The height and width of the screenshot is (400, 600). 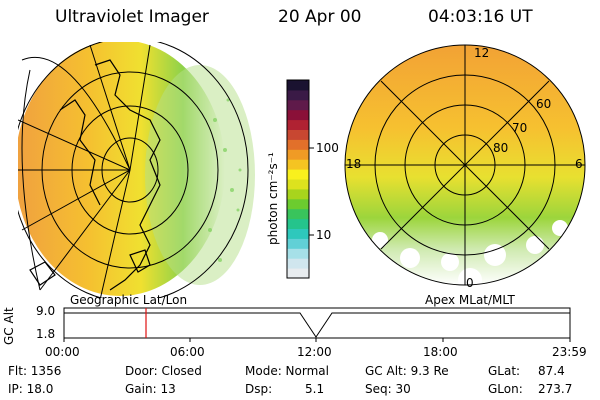 I want to click on app-title: Ultraviolet Imager, so click(x=132, y=17).